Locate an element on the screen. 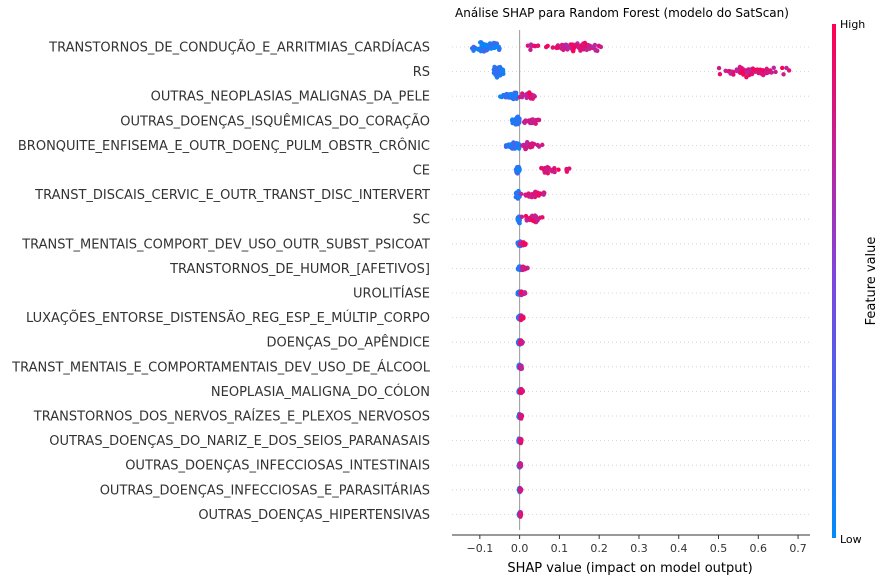  feature-row: OUTRAS_DOENÇAS_INFECCIOSAS_INTESTINAIS is located at coordinates (467, 466).